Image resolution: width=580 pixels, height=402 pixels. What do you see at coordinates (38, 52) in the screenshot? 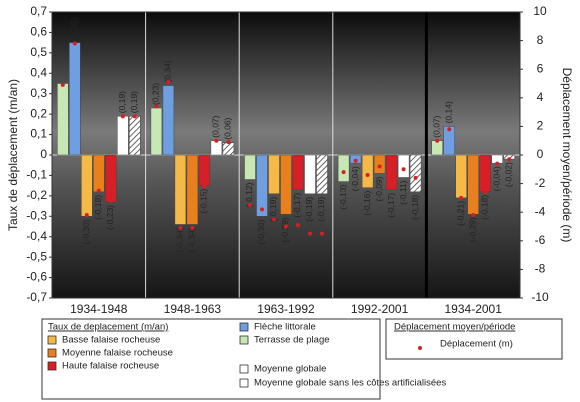
I see `y-tick-label: 0,5` at bounding box center [38, 52].